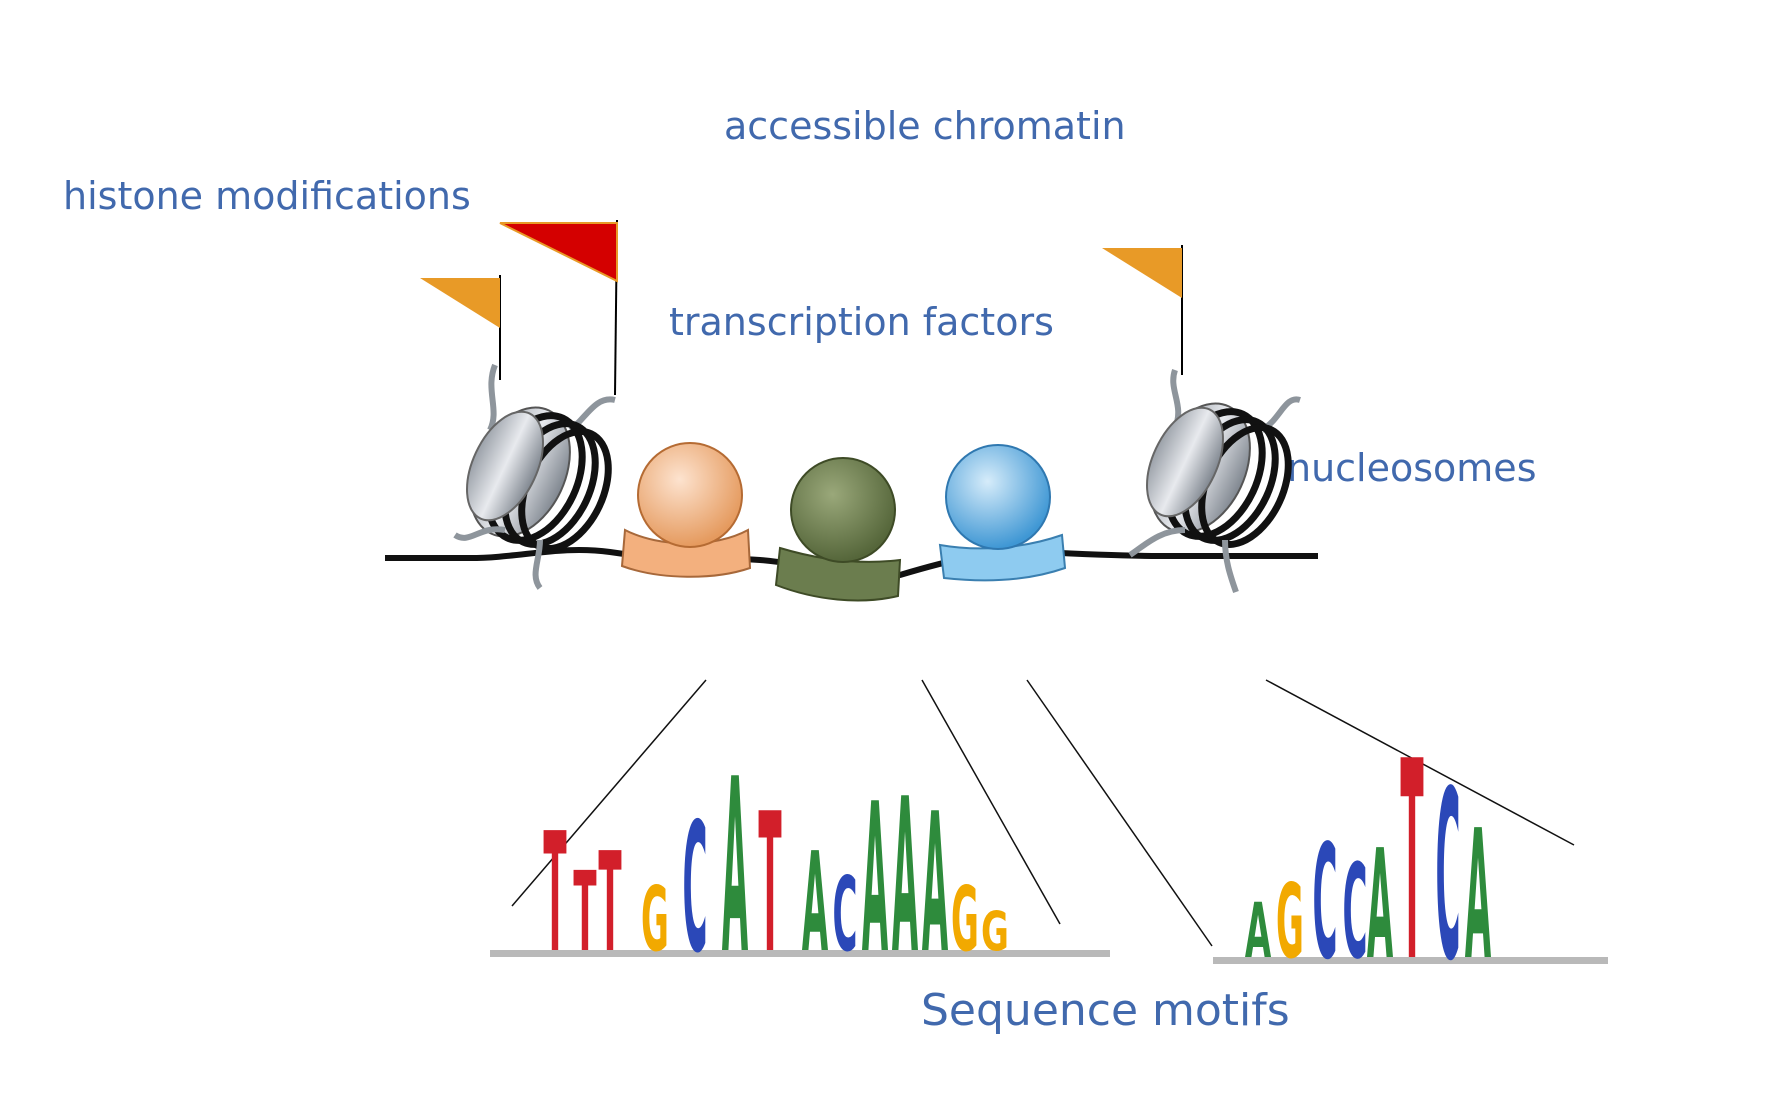 This screenshot has width=1773, height=1098. Describe the element at coordinates (861, 322) in the screenshot. I see `transcription-factors-label: transcription factors` at that location.